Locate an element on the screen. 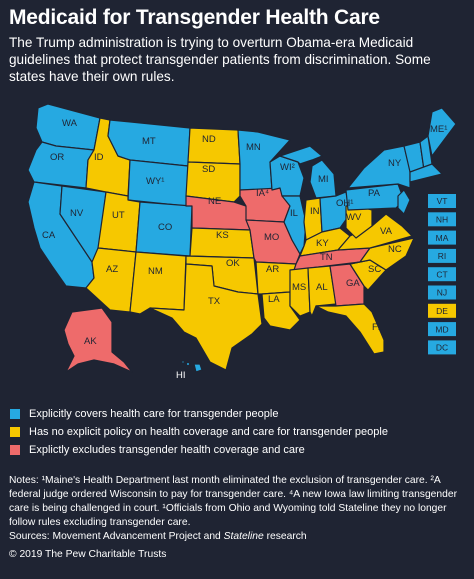 The image size is (474, 579). label-CO: CO is located at coordinates (165, 227).